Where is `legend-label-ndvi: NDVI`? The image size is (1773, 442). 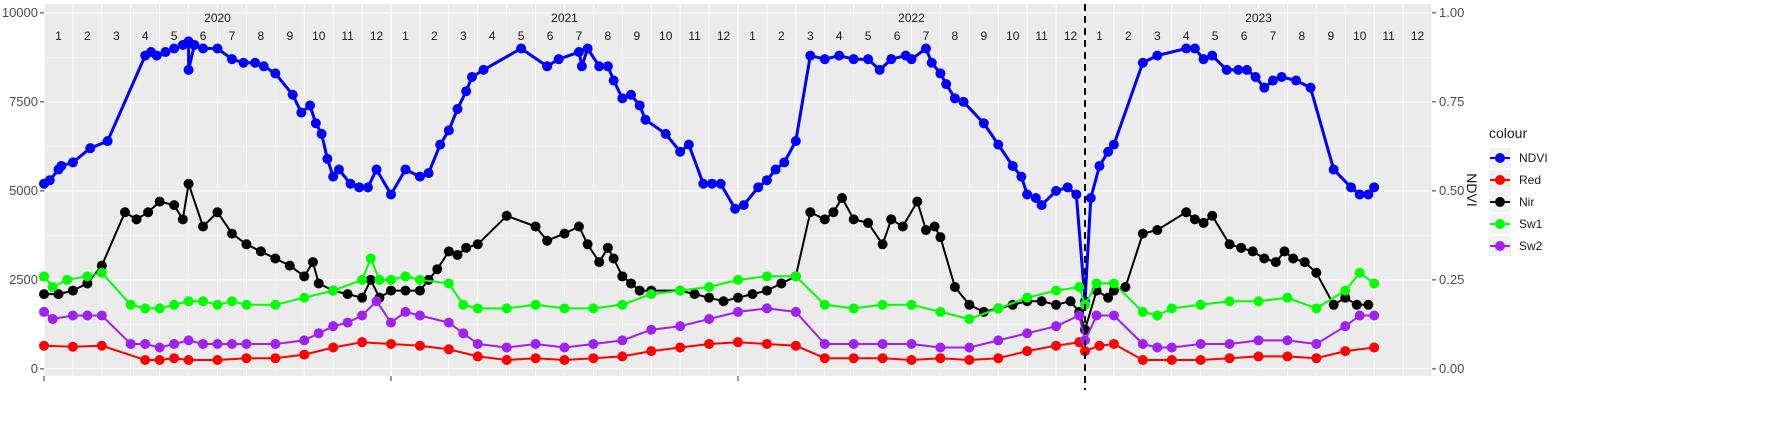
legend-label-ndvi: NDVI is located at coordinates (1533, 158).